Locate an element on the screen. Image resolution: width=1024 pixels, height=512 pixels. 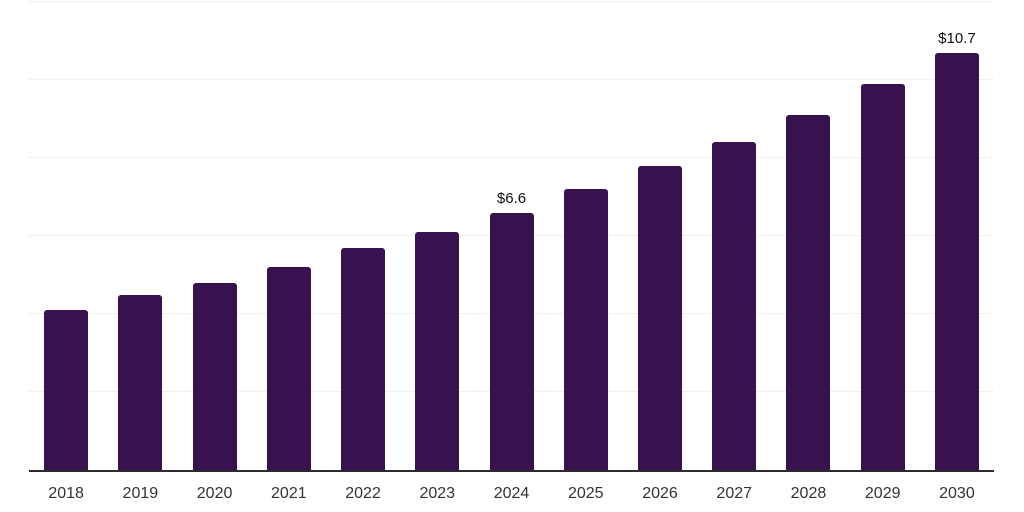
bar-2020 is located at coordinates (214, 376).